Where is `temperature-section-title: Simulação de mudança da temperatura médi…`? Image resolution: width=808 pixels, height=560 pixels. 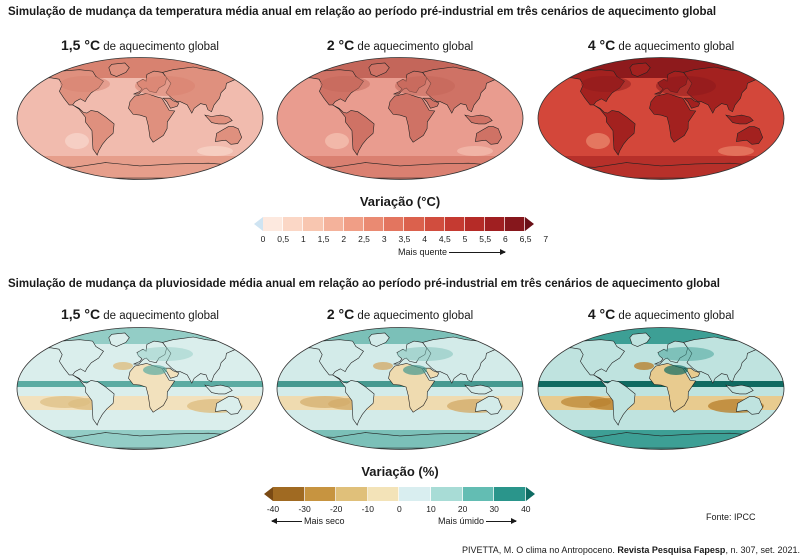
temperature-section-title: Simulação de mudança da temperatura médi… is located at coordinates (362, 12).